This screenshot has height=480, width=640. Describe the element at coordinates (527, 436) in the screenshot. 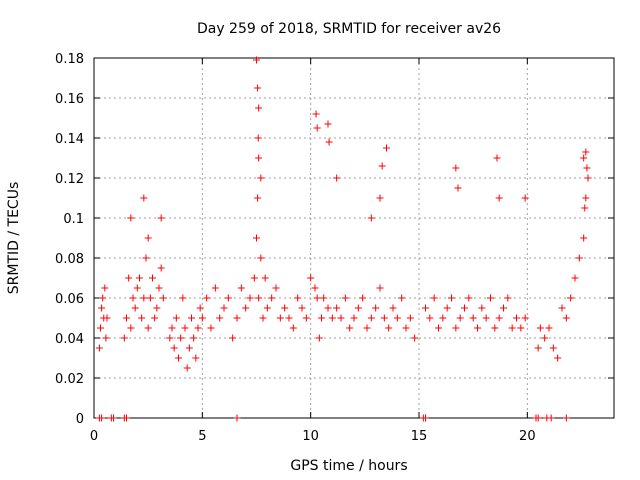

I see `x-tick-label: 20` at that location.